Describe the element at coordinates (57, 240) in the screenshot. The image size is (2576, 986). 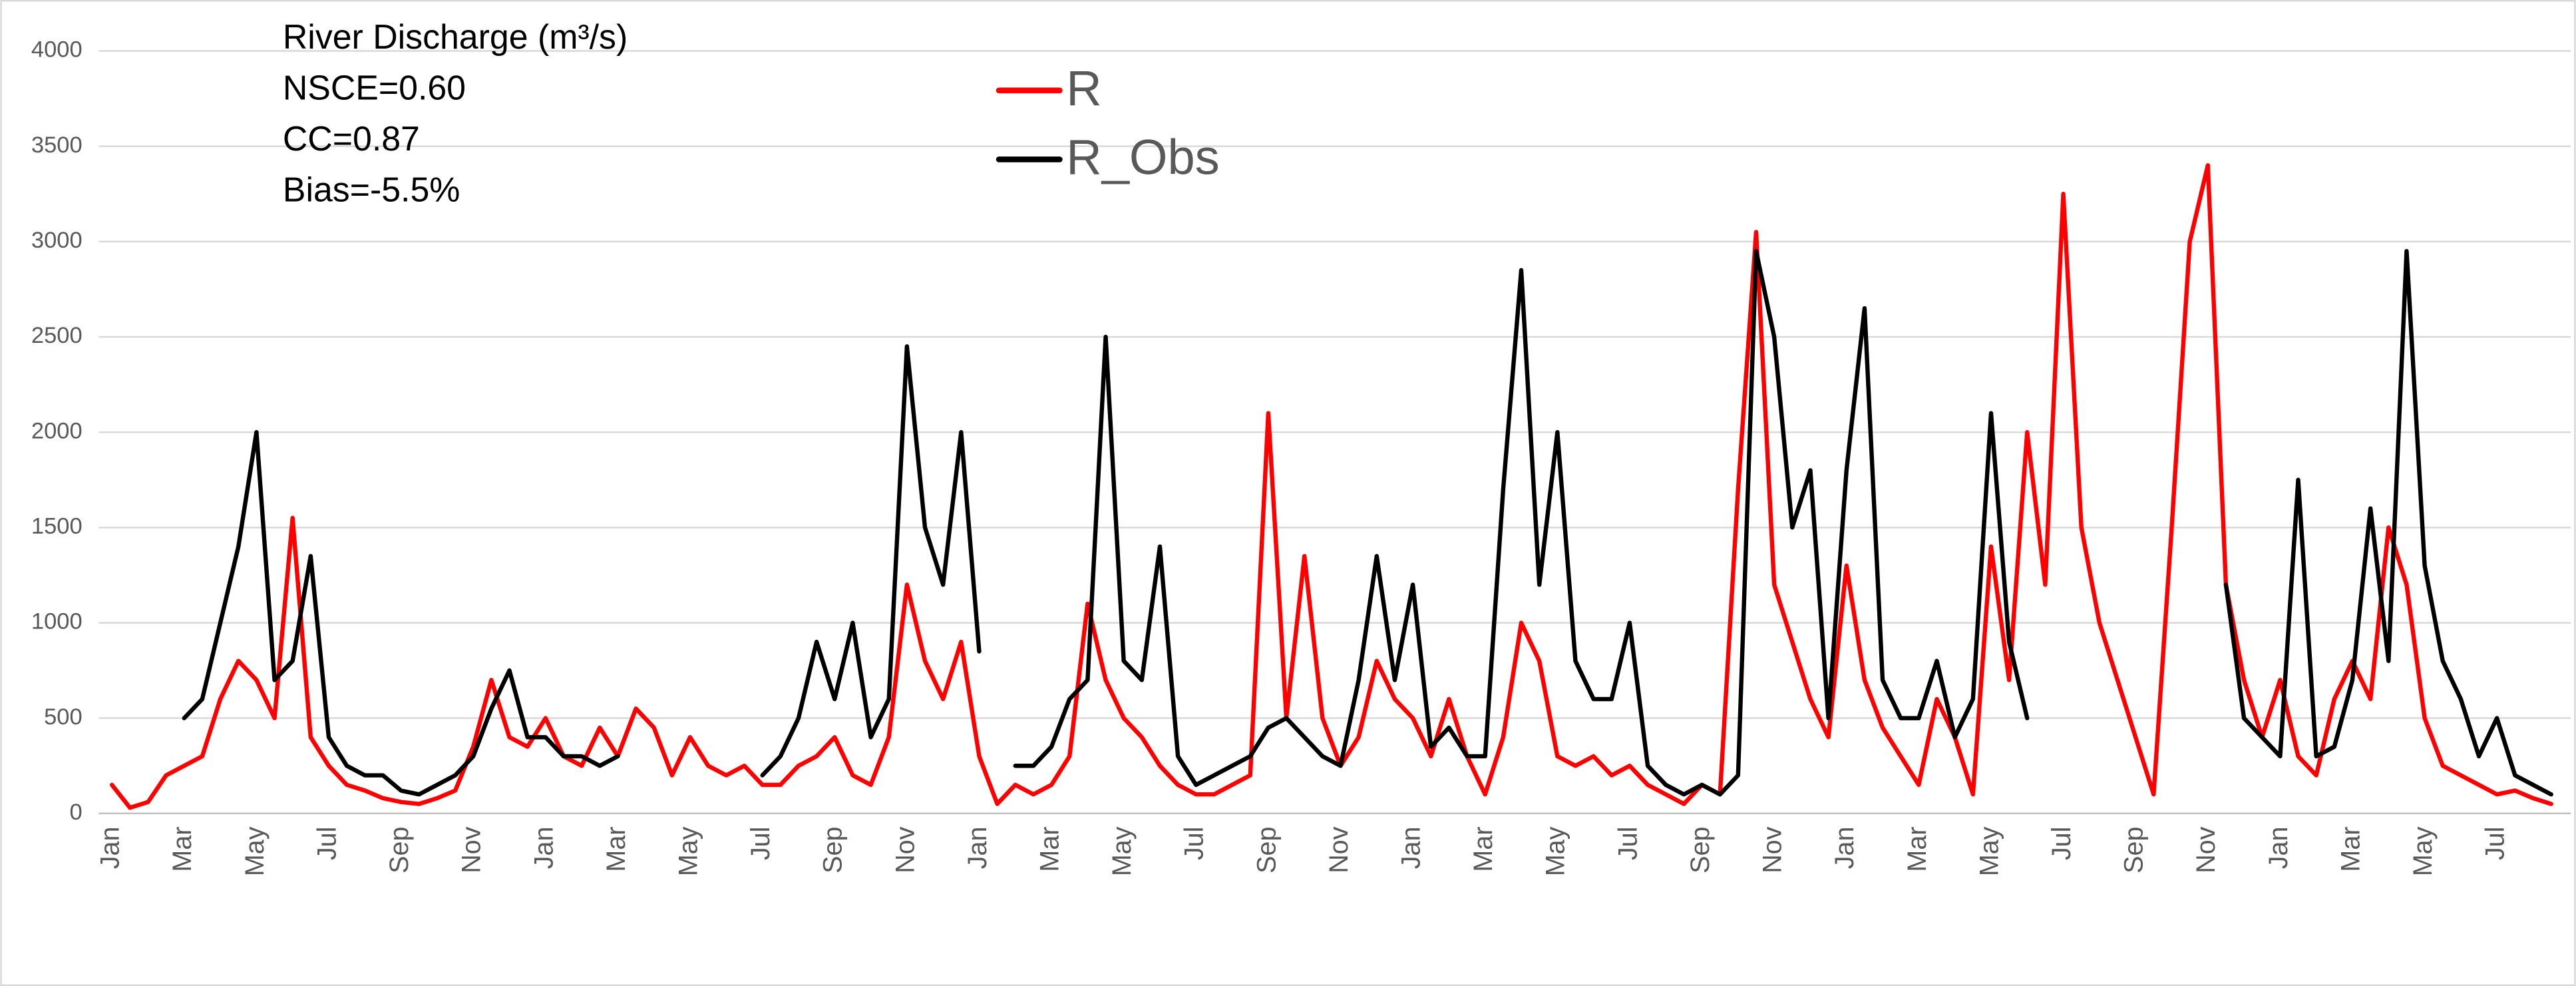
I see `y-tick-label: 3000` at that location.